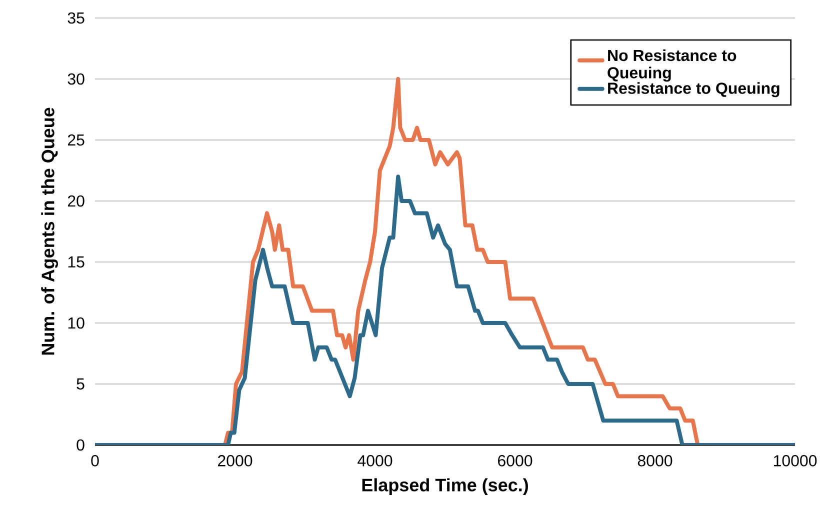  Describe the element at coordinates (80, 445) in the screenshot. I see `y-tick-label: 0` at that location.